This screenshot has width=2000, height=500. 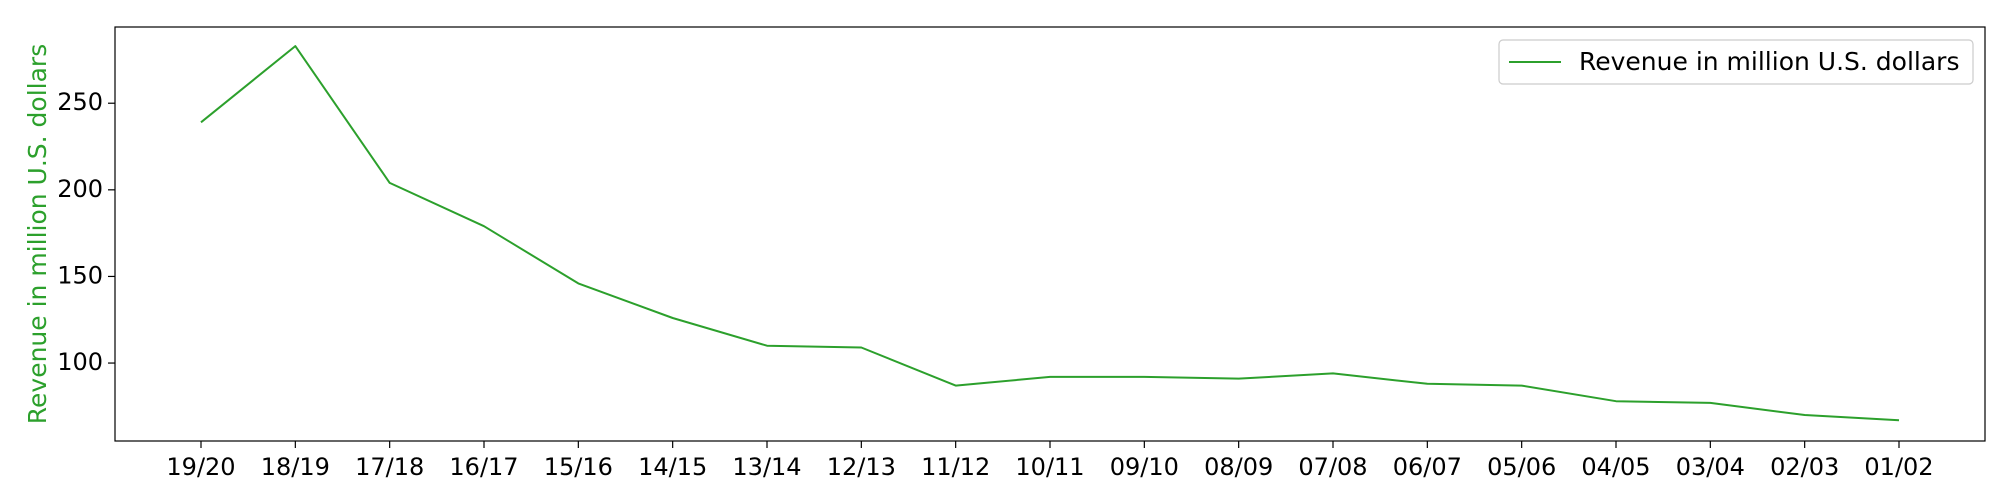 What do you see at coordinates (1144, 467) in the screenshot?
I see `x-tick-label: 09/10` at bounding box center [1144, 467].